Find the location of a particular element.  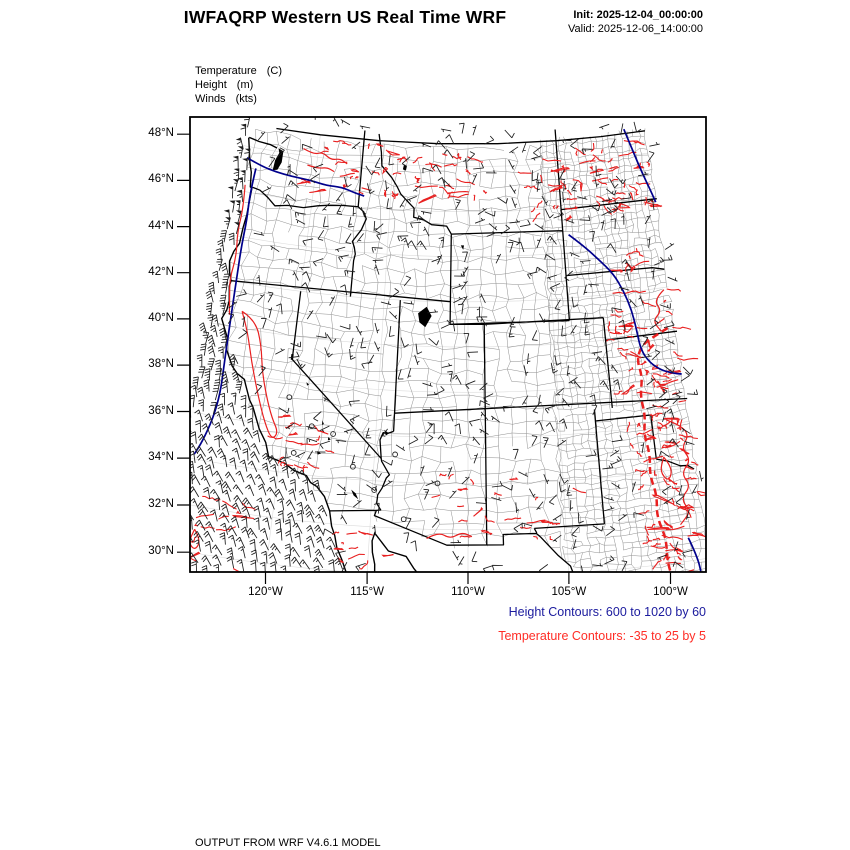

temperature-contour-note: Temperature Contours: -35 to 25 by 5 is located at coordinates (602, 636).